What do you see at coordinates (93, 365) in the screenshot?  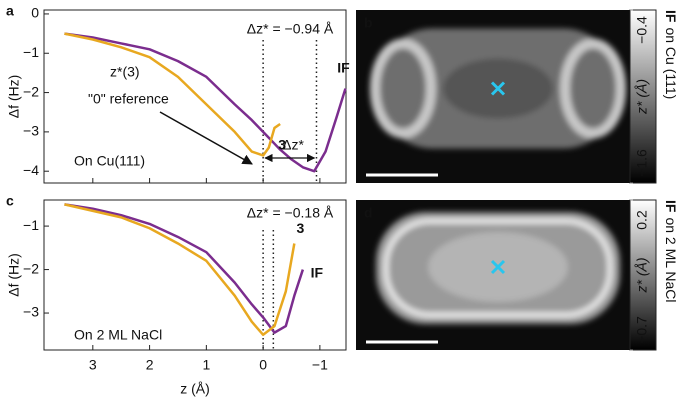 I see `x-tick-label: 3` at bounding box center [93, 365].